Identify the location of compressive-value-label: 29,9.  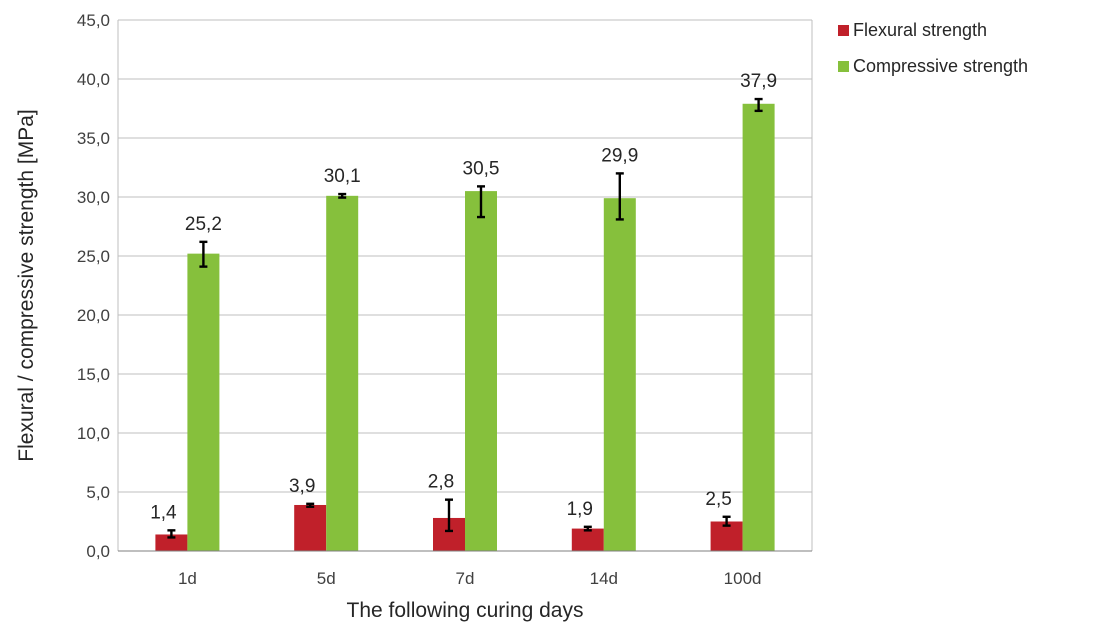
(619, 155).